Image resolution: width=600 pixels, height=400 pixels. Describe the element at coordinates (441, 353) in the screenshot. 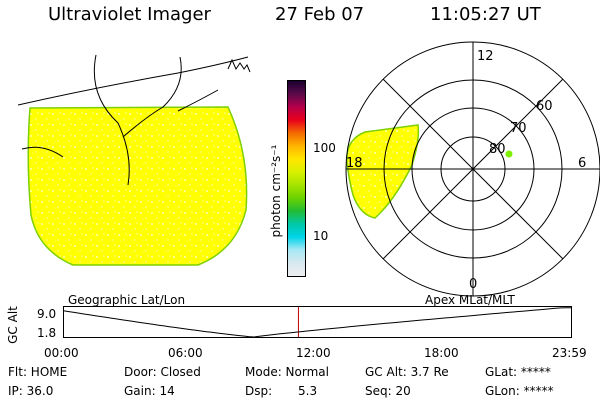

I see `x-tick-1800: 18:00` at that location.